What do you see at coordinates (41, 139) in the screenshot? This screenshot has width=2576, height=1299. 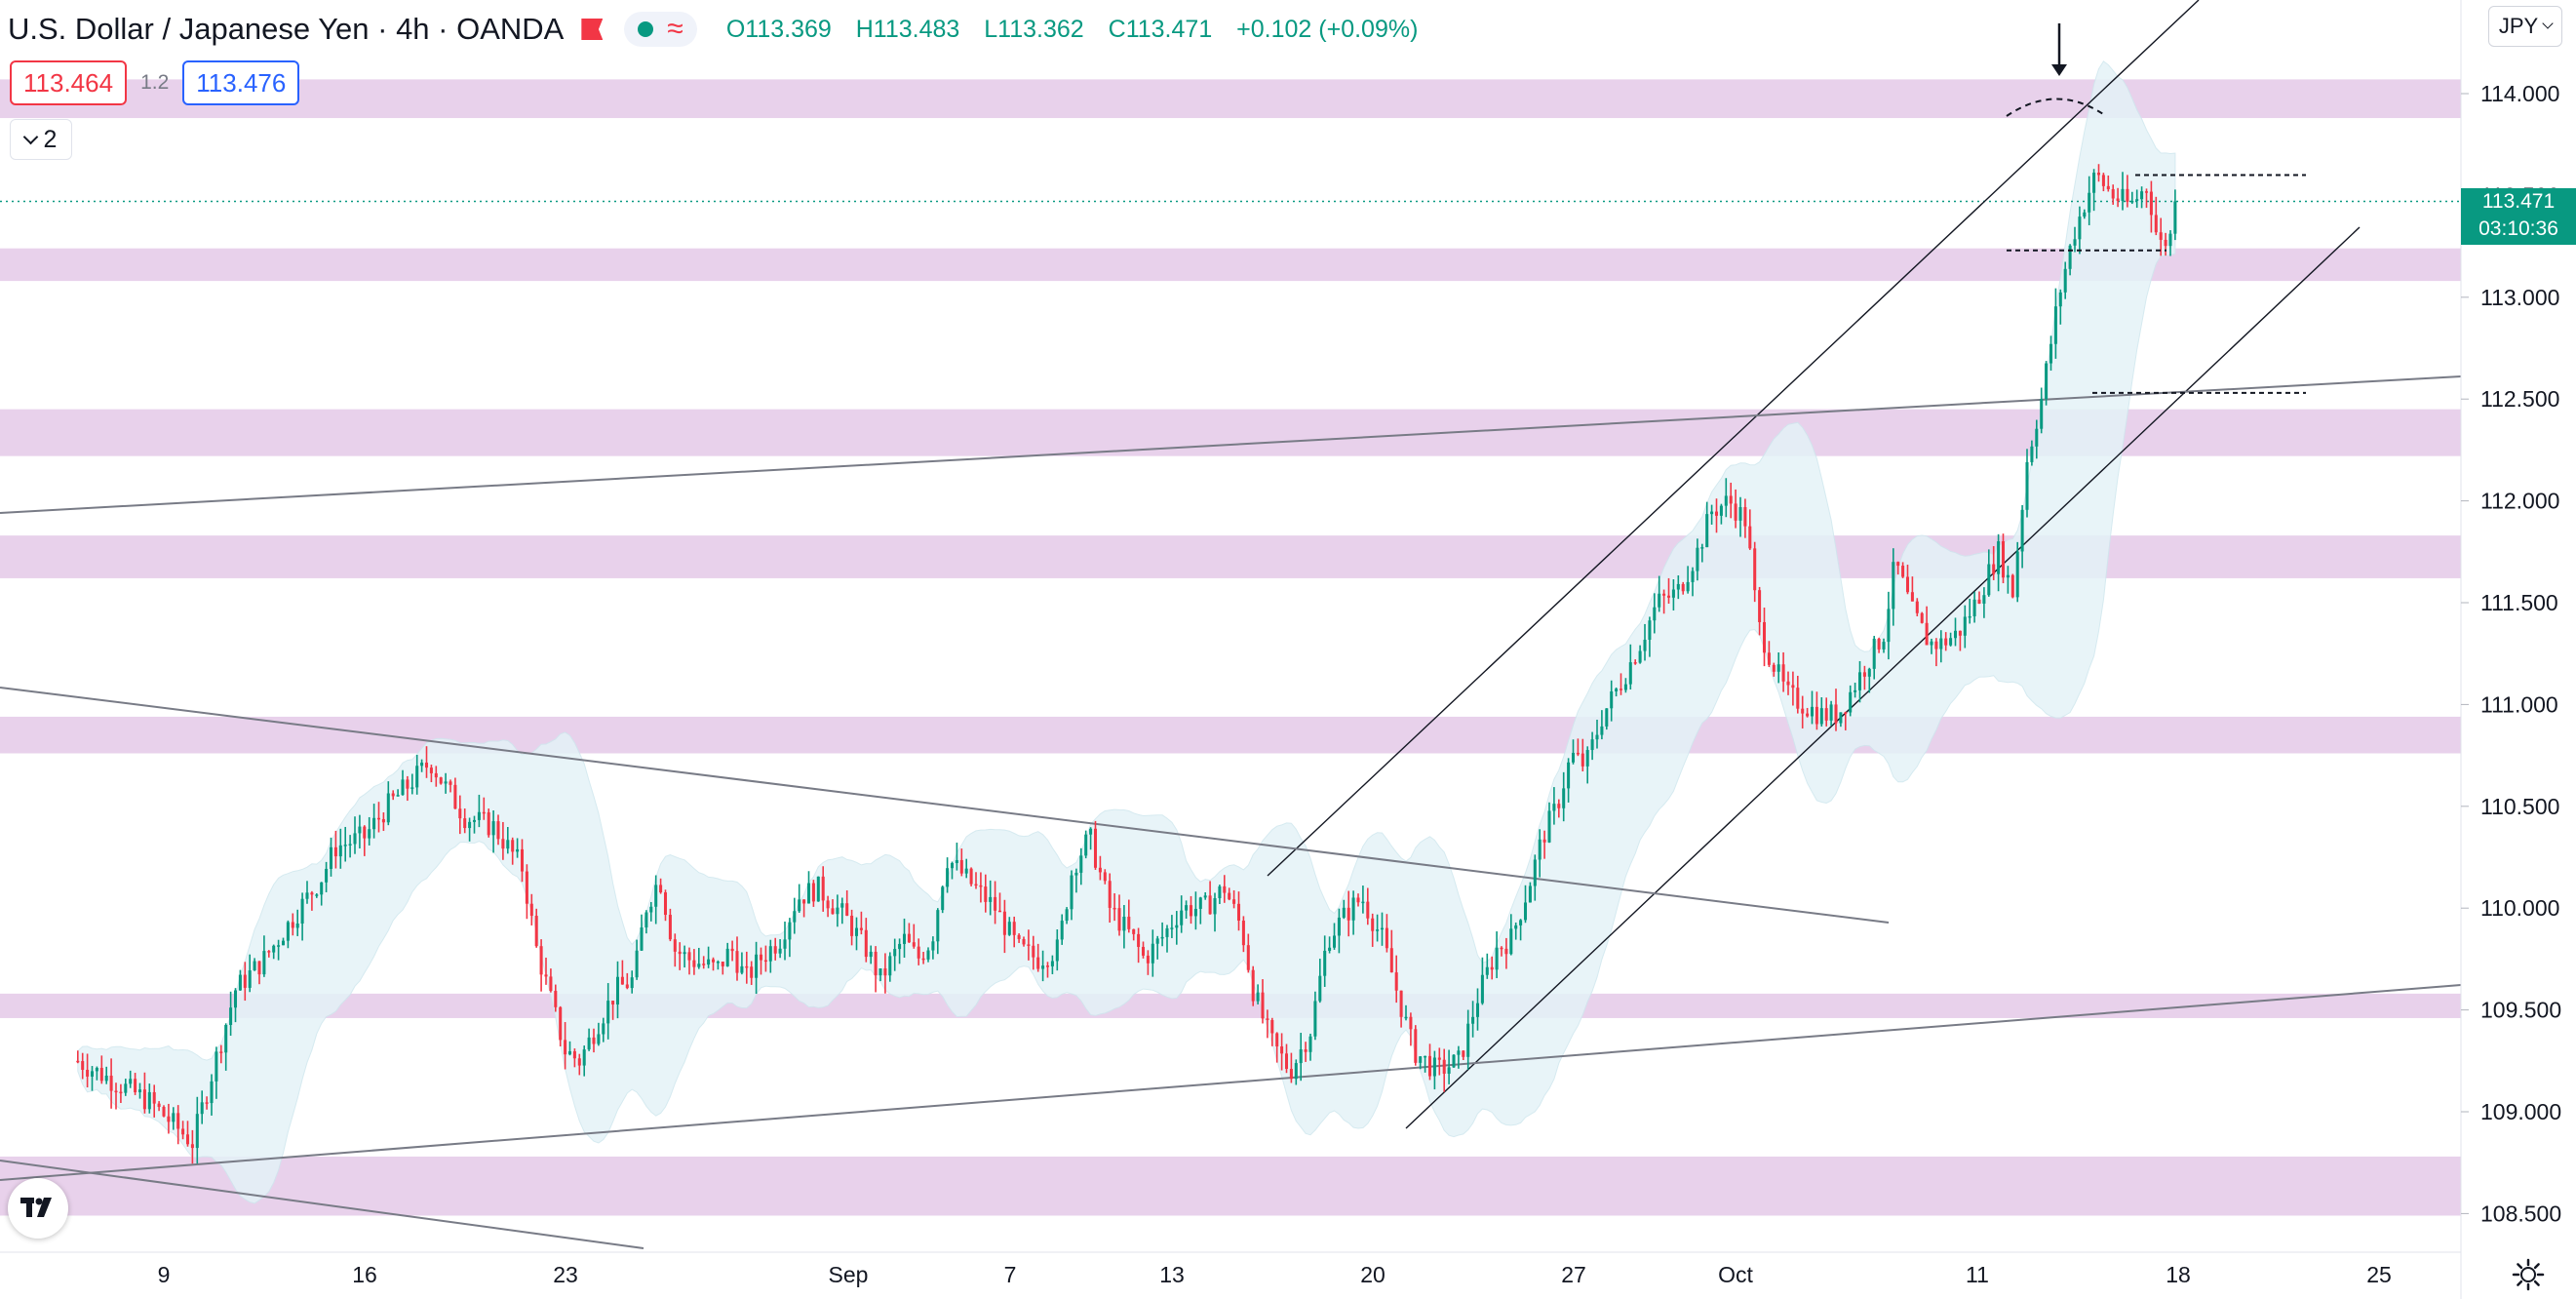 I see `indicators-toggle-button: 2` at bounding box center [41, 139].